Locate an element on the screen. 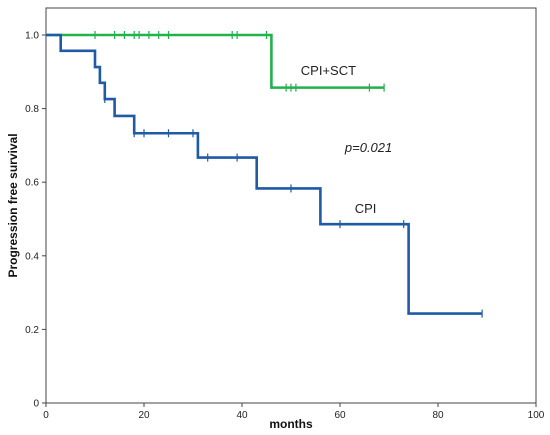  p-value-annotation: p=0.021 is located at coordinates (368, 147).